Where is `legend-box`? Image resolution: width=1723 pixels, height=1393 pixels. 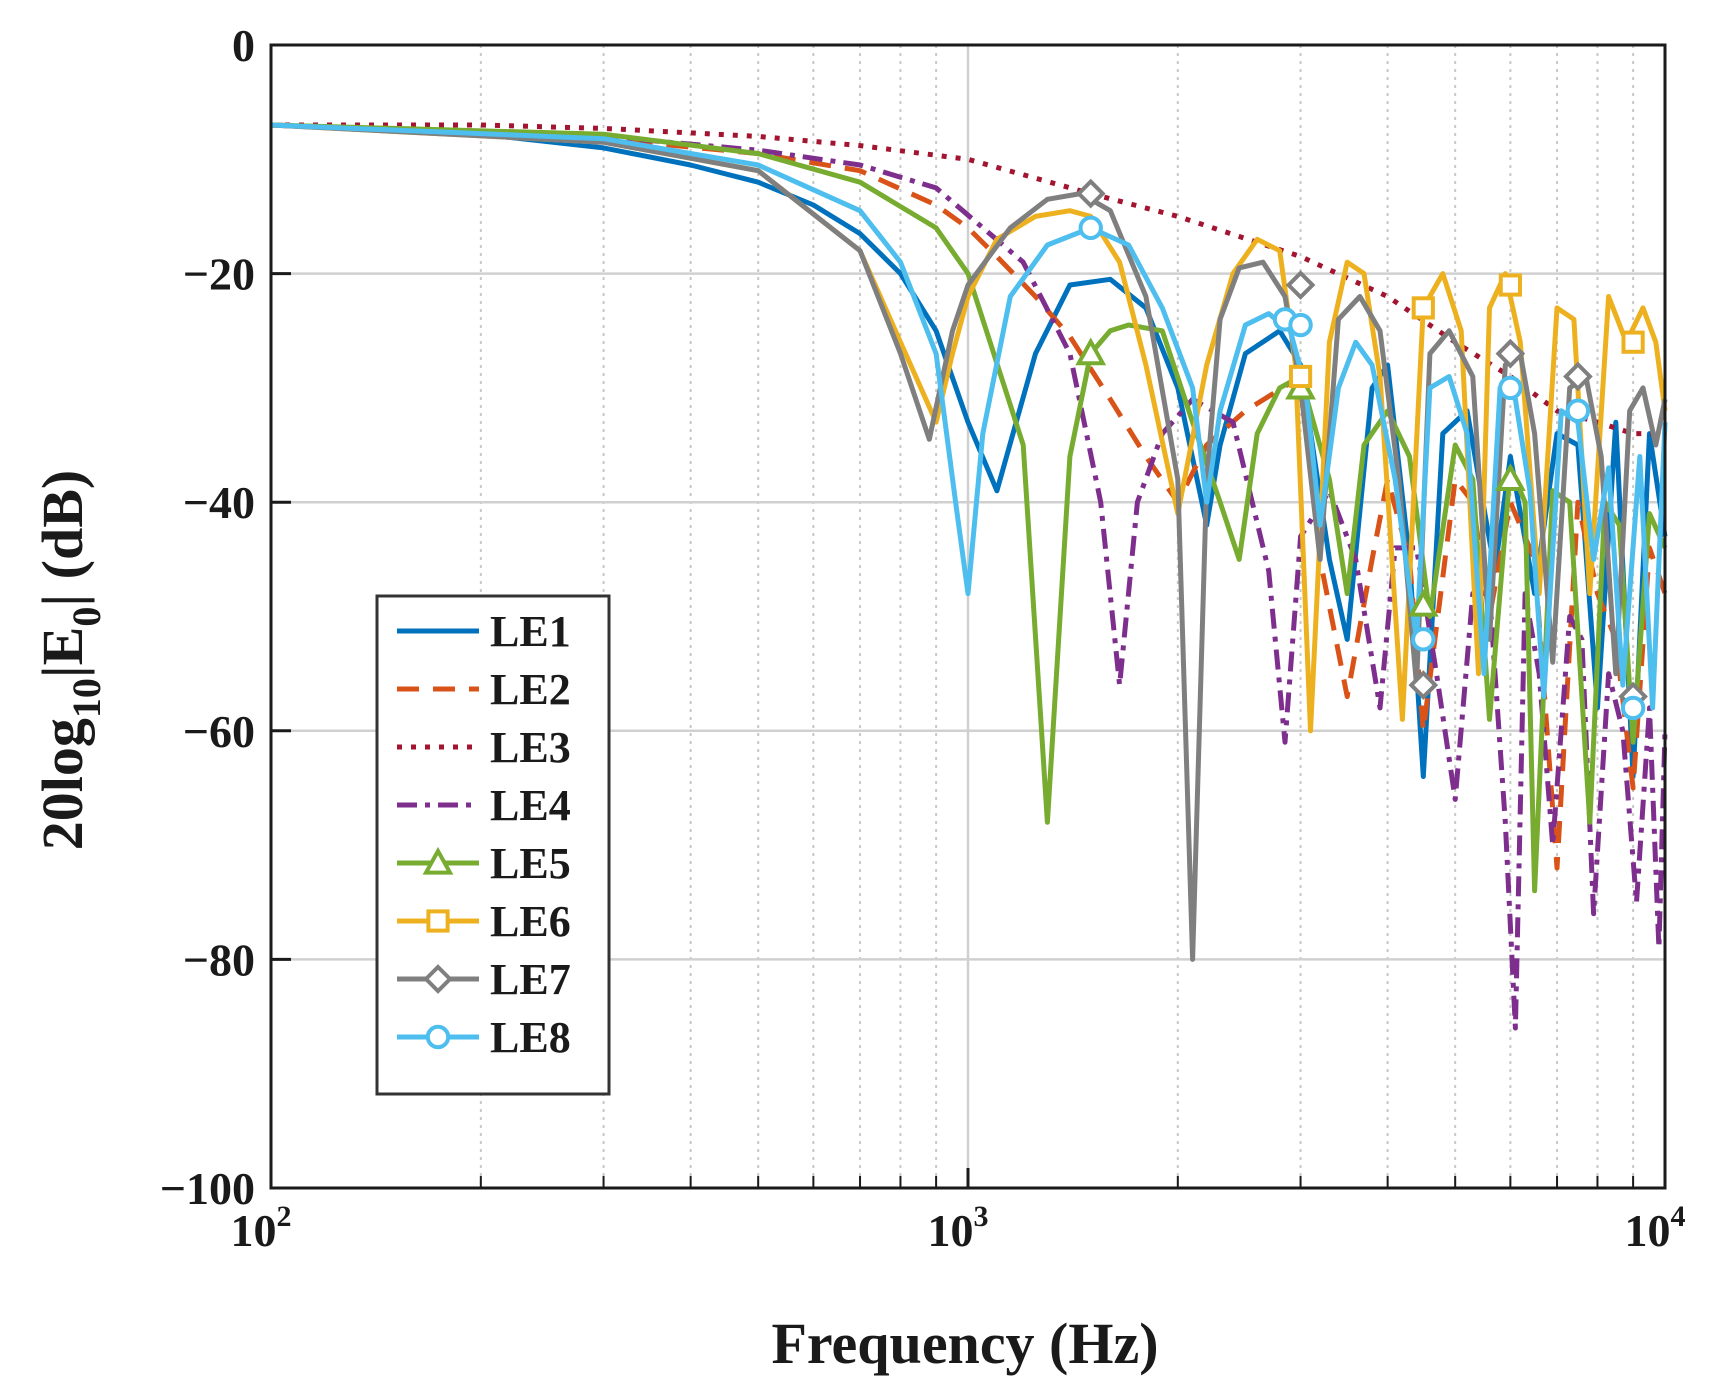
legend-box is located at coordinates (493, 845).